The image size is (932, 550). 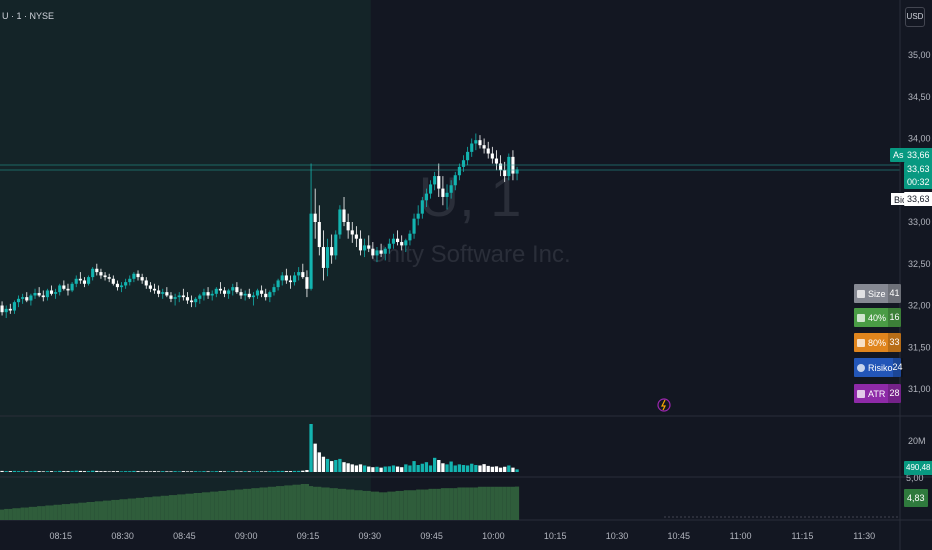 What do you see at coordinates (894, 317) in the screenshot?
I see `info-value-target-40: 16` at bounding box center [894, 317].